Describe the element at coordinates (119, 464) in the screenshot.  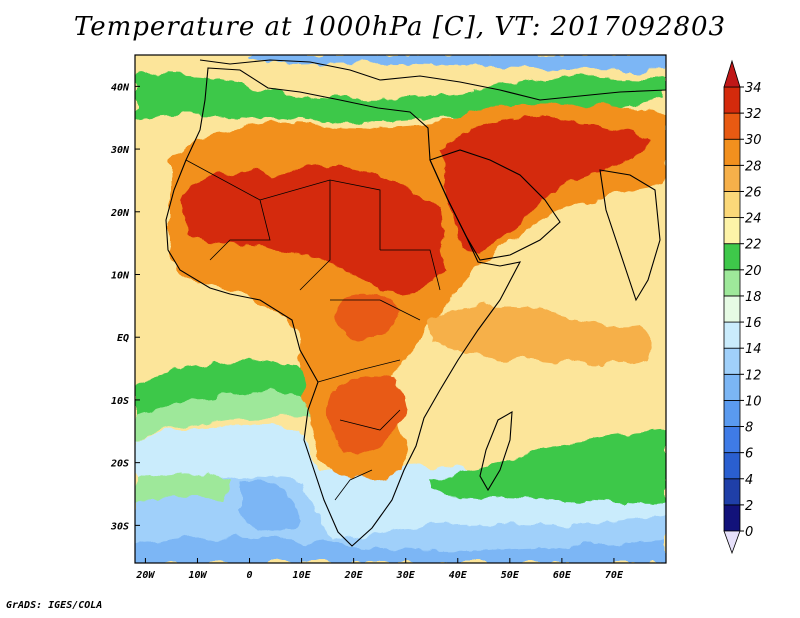
I see `lat-tick-label: 20S` at that location.